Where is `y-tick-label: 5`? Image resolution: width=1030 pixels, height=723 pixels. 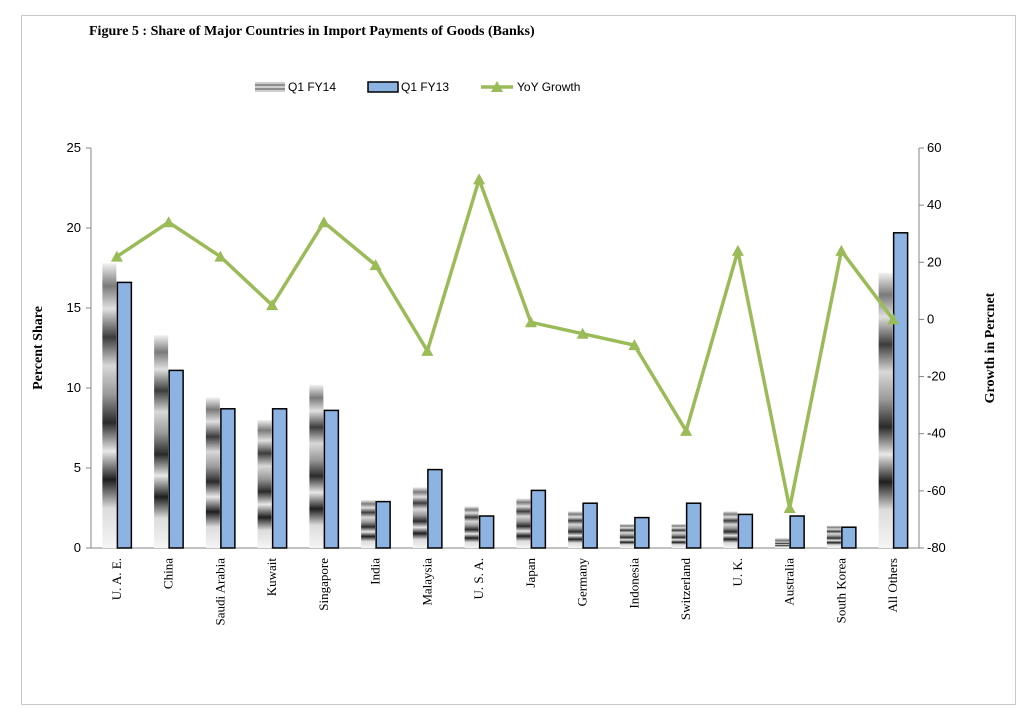
y-tick-label: 5 is located at coordinates (77, 467).